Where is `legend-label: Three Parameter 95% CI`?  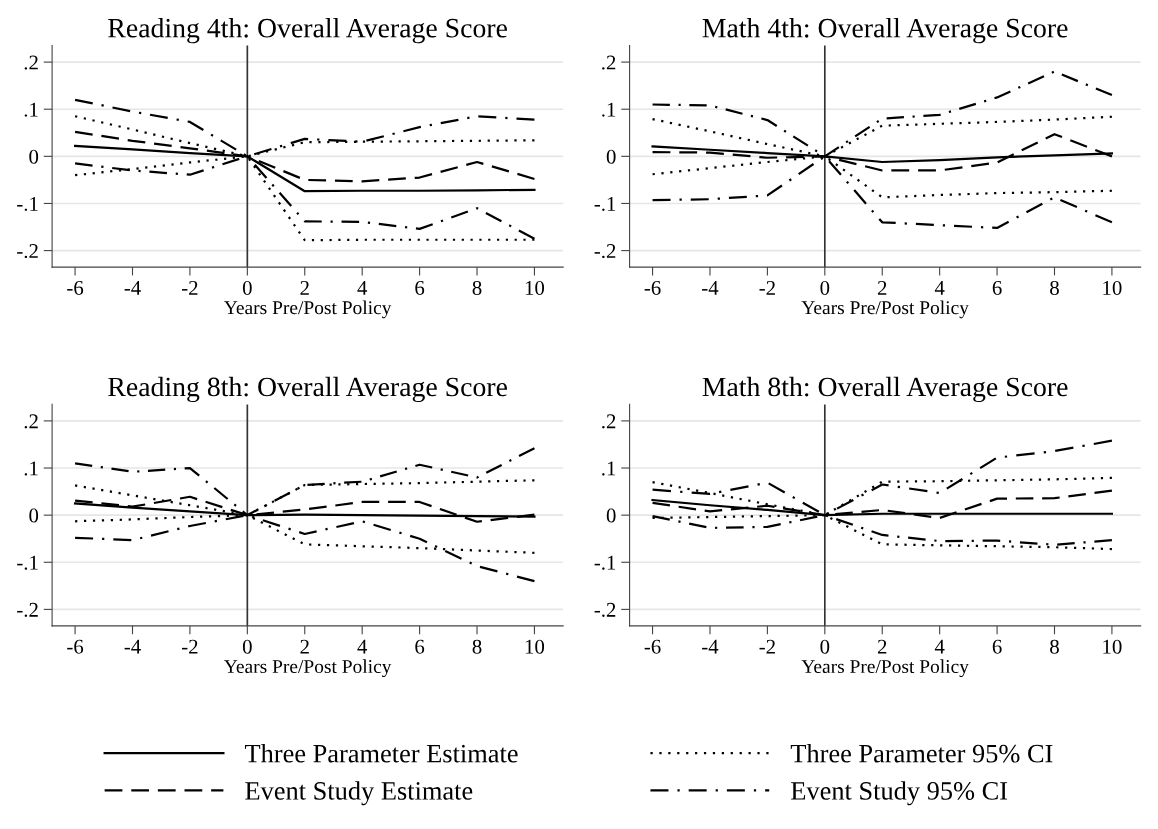 legend-label: Three Parameter 95% CI is located at coordinates (921, 753).